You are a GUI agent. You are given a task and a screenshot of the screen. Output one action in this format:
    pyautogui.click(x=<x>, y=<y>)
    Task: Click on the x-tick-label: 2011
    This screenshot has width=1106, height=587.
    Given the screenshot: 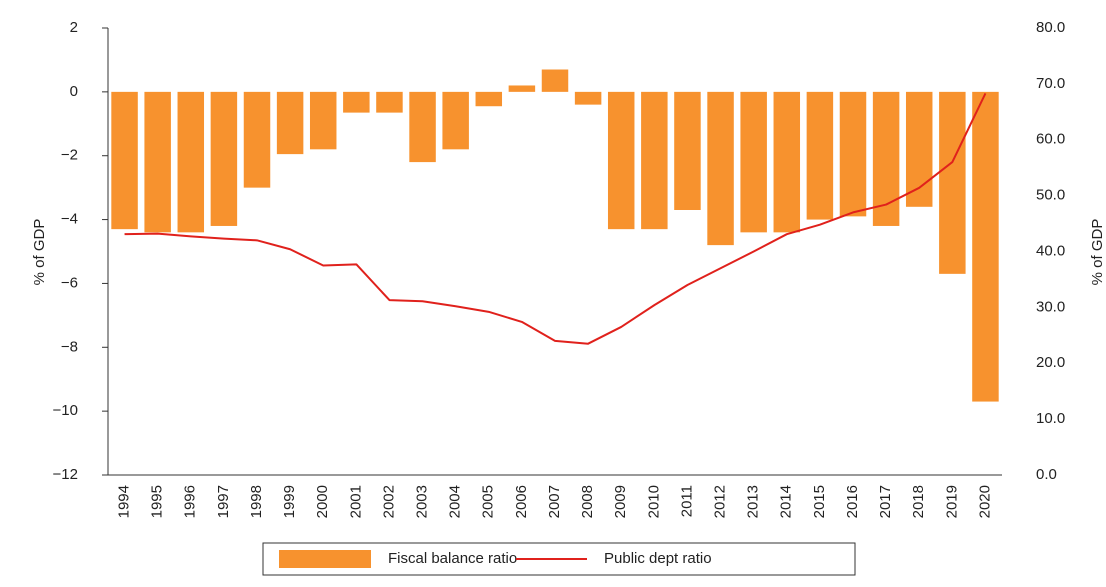 What is the action you would take?
    pyautogui.click(x=686, y=501)
    